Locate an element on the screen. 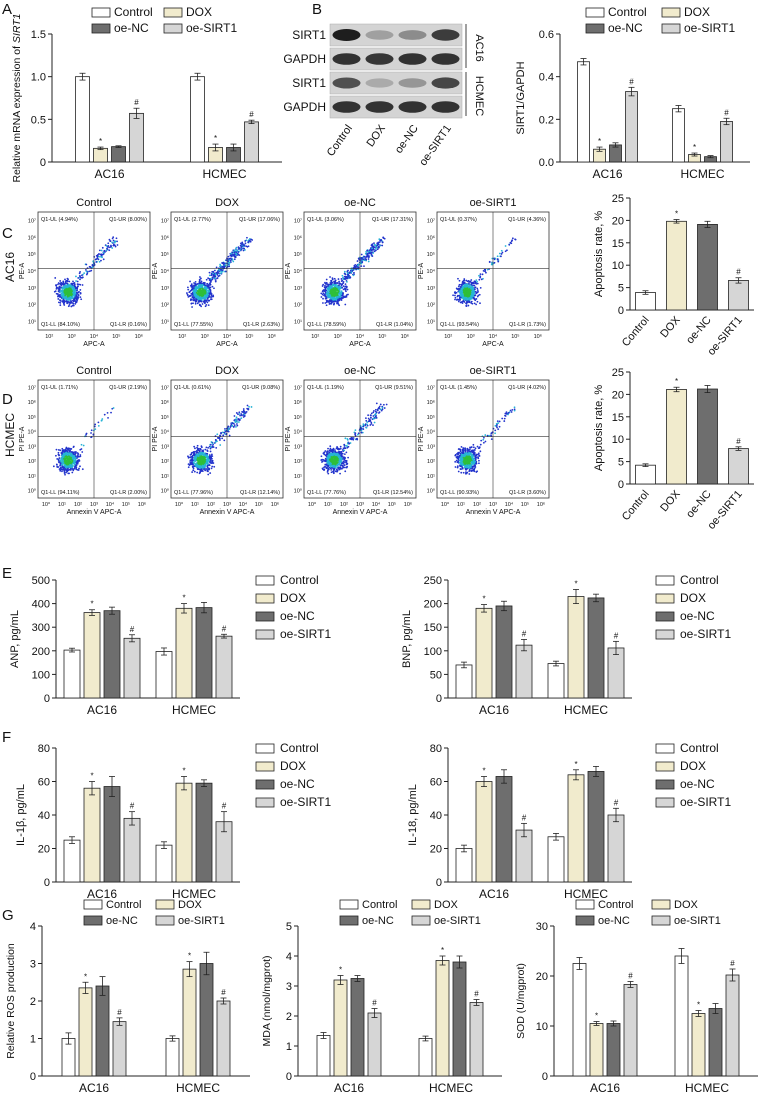 This screenshot has height=1100, width=766. quadrant-ur: Q1-UR (17.31%) is located at coordinates (392, 220).